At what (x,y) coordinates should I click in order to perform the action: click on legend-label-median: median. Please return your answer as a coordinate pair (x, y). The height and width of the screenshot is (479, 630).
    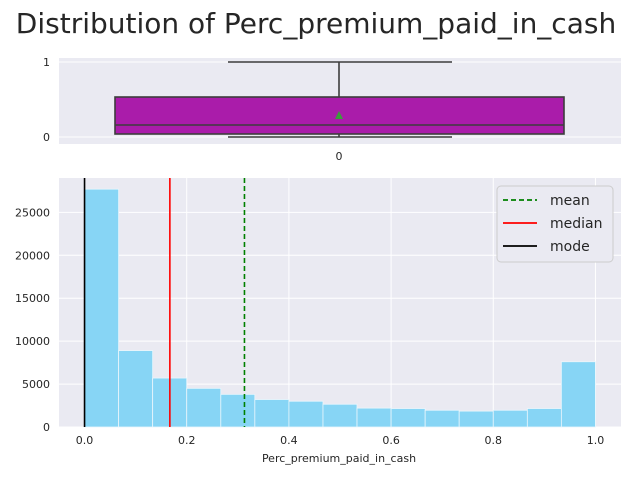
    Looking at the image, I should click on (576, 224).